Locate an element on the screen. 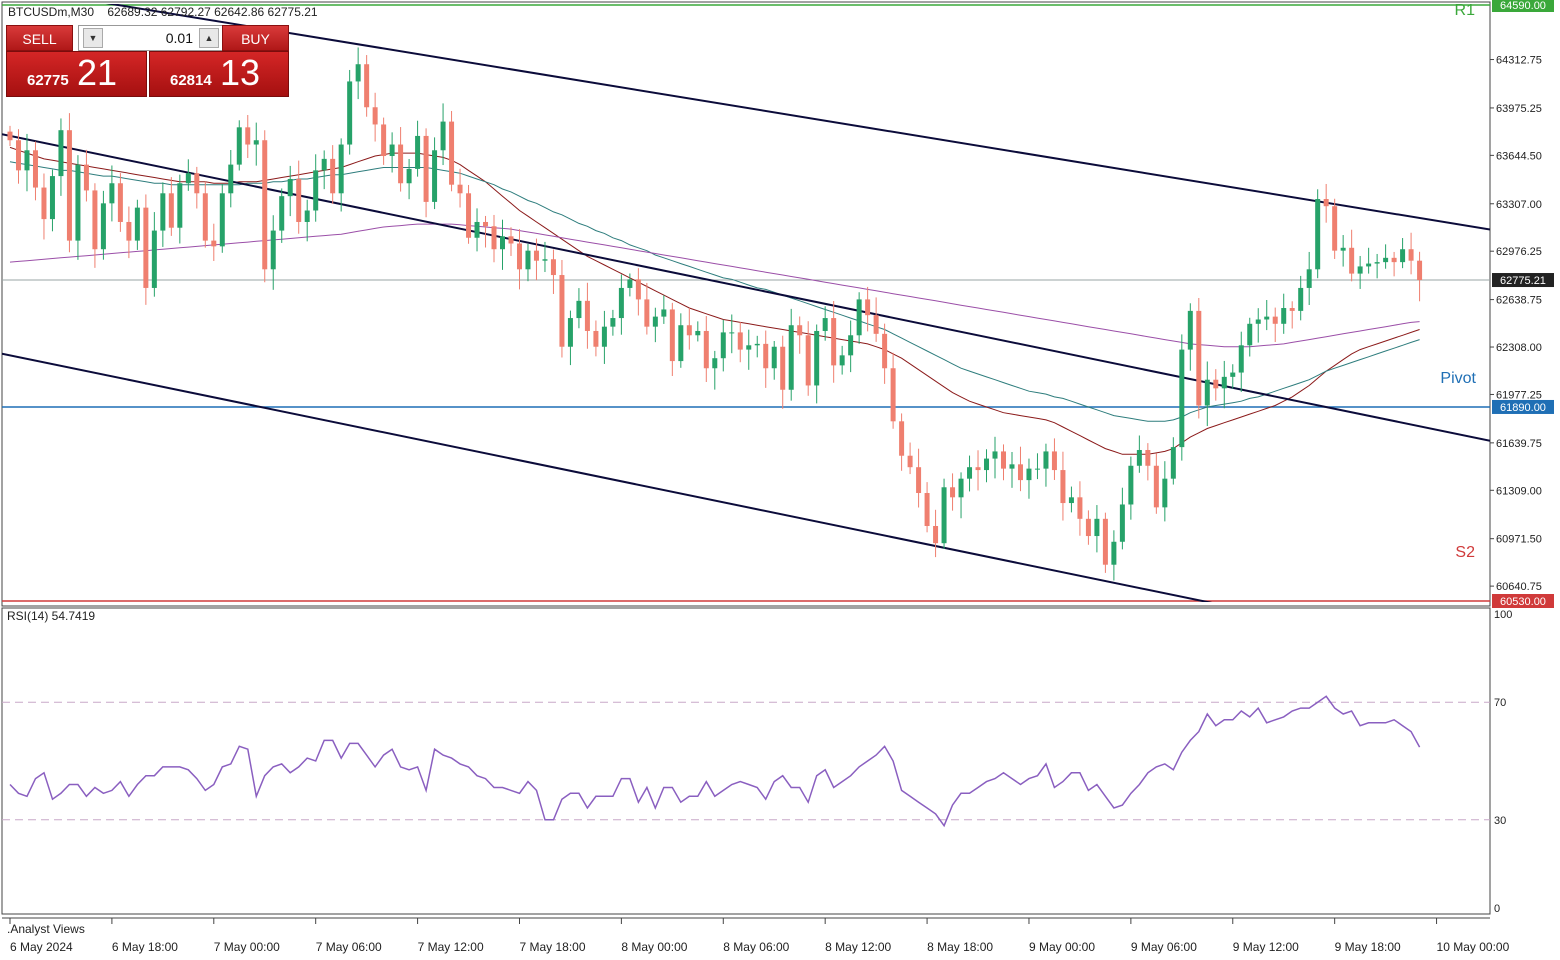  rsi-label: RSI(14) 54.7419 is located at coordinates (51, 616).